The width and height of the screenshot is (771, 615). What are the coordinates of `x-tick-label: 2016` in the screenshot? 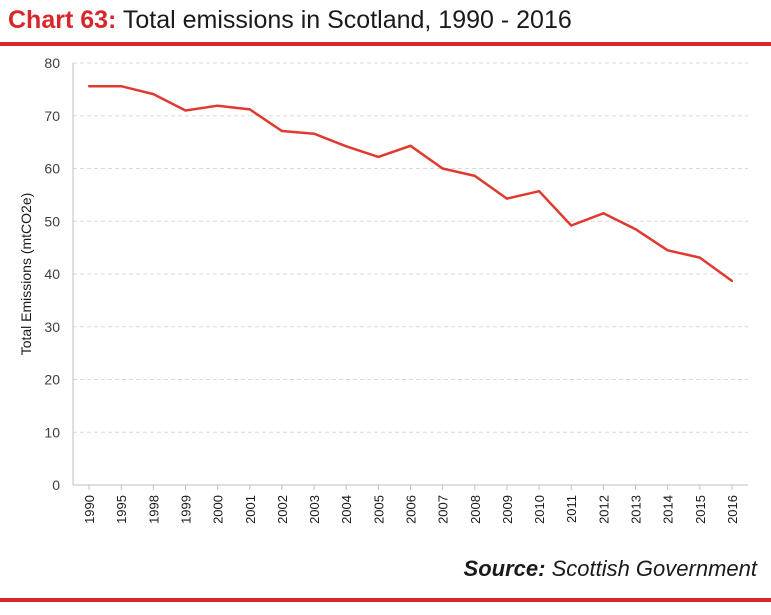 It's located at (732, 509).